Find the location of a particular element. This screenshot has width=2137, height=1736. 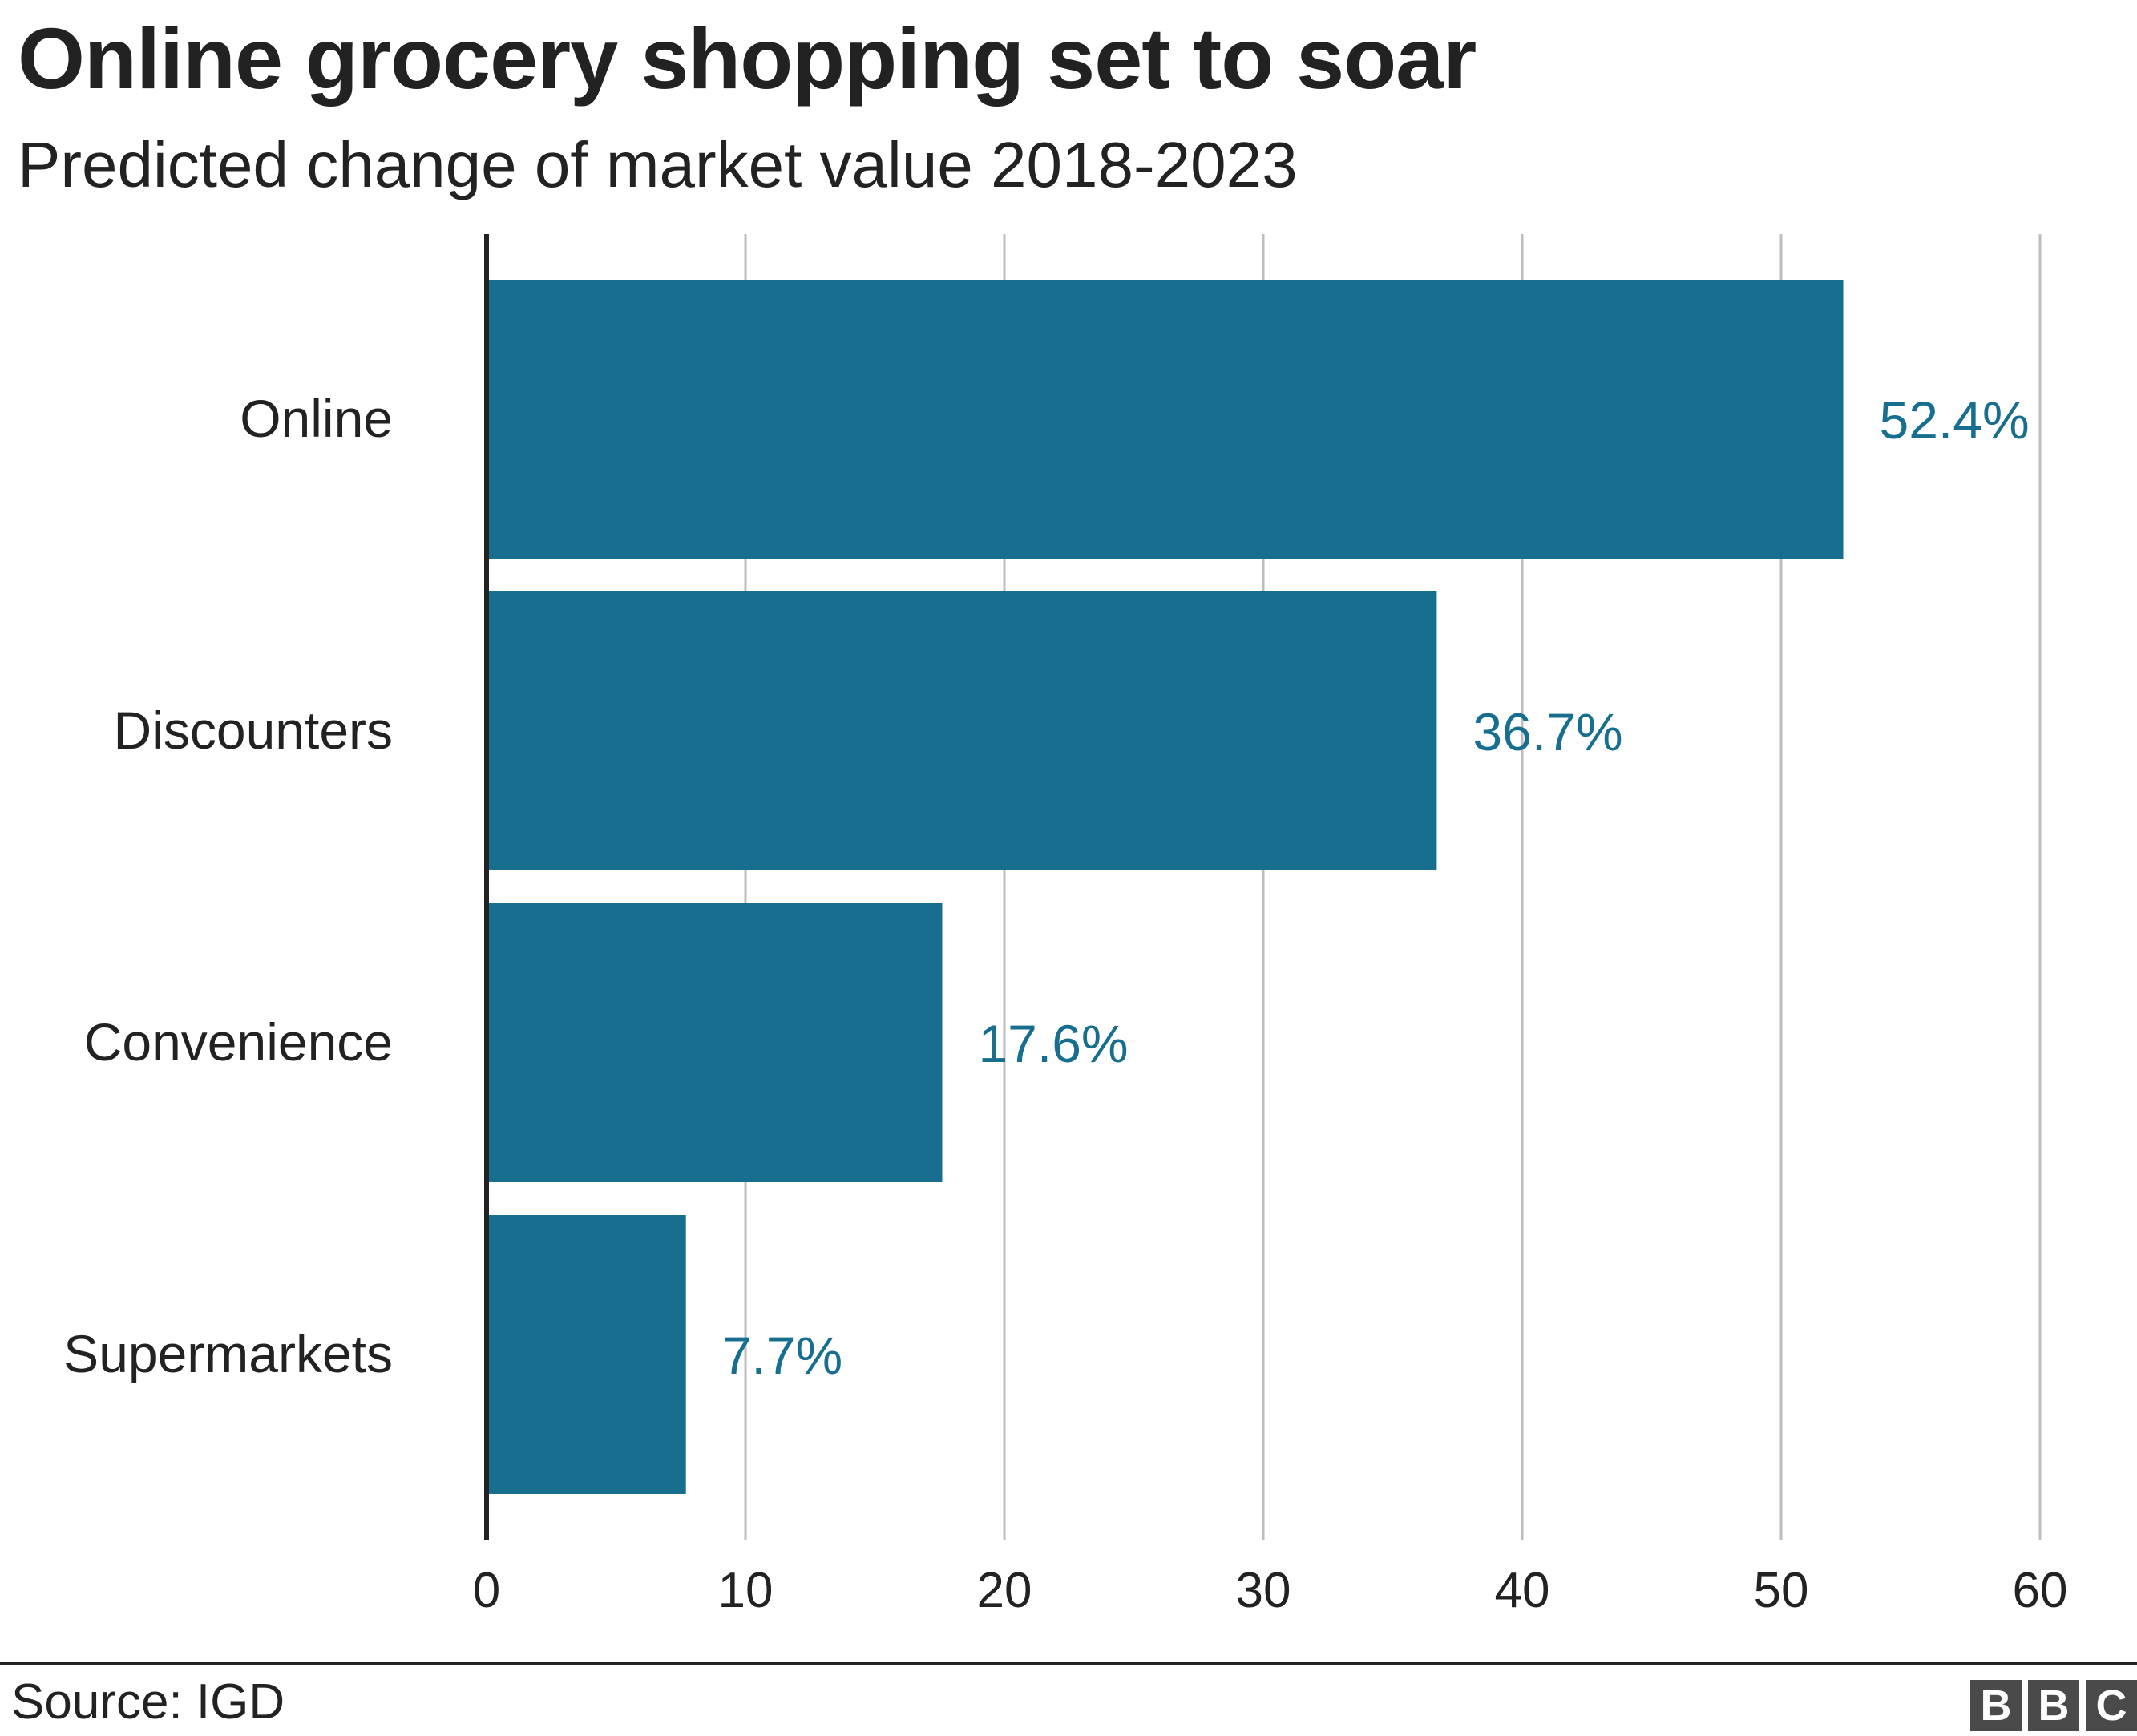

footer-divider is located at coordinates (1068, 1663).